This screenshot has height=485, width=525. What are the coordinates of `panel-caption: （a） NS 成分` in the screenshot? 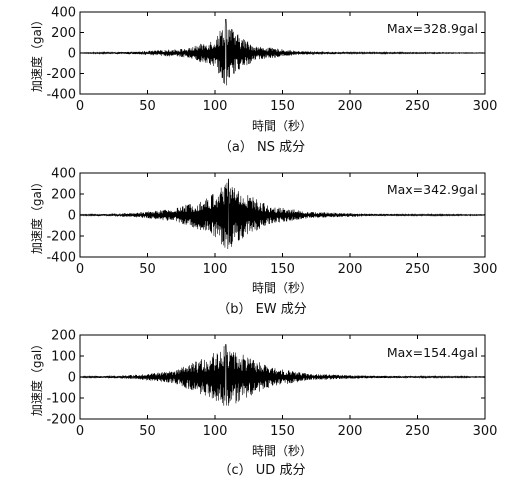 It's located at (262, 147).